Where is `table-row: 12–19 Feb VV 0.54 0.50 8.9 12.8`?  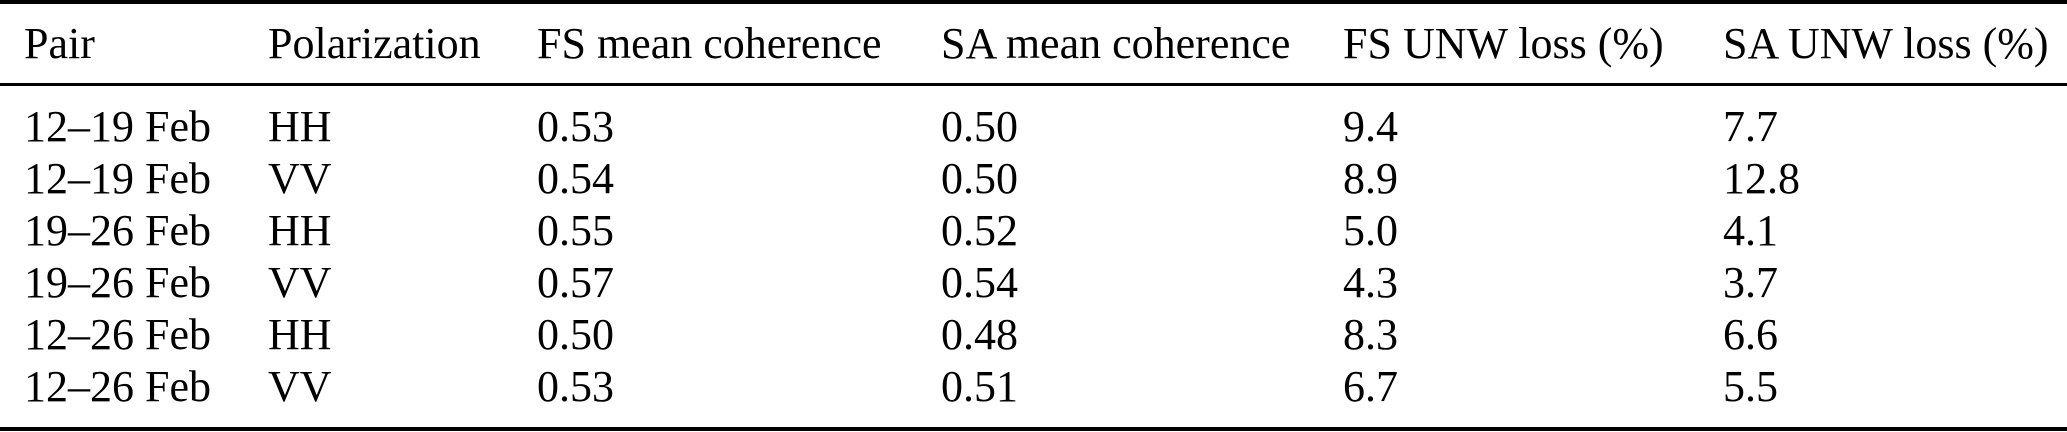 table-row: 12–19 Feb VV 0.54 0.50 8.9 12.8 is located at coordinates (1033, 178).